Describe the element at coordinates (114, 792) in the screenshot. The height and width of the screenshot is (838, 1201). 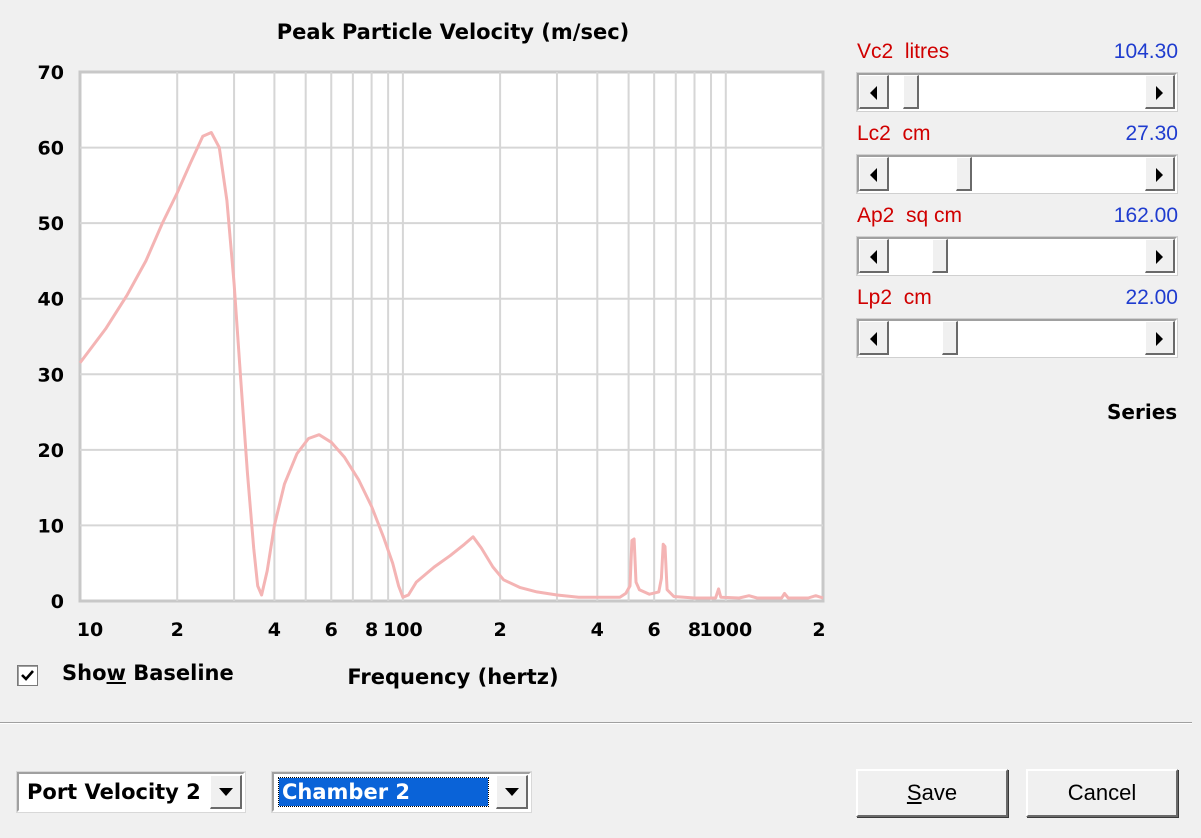
I see `port-velocity-combo-value: Port Velocity 2` at that location.